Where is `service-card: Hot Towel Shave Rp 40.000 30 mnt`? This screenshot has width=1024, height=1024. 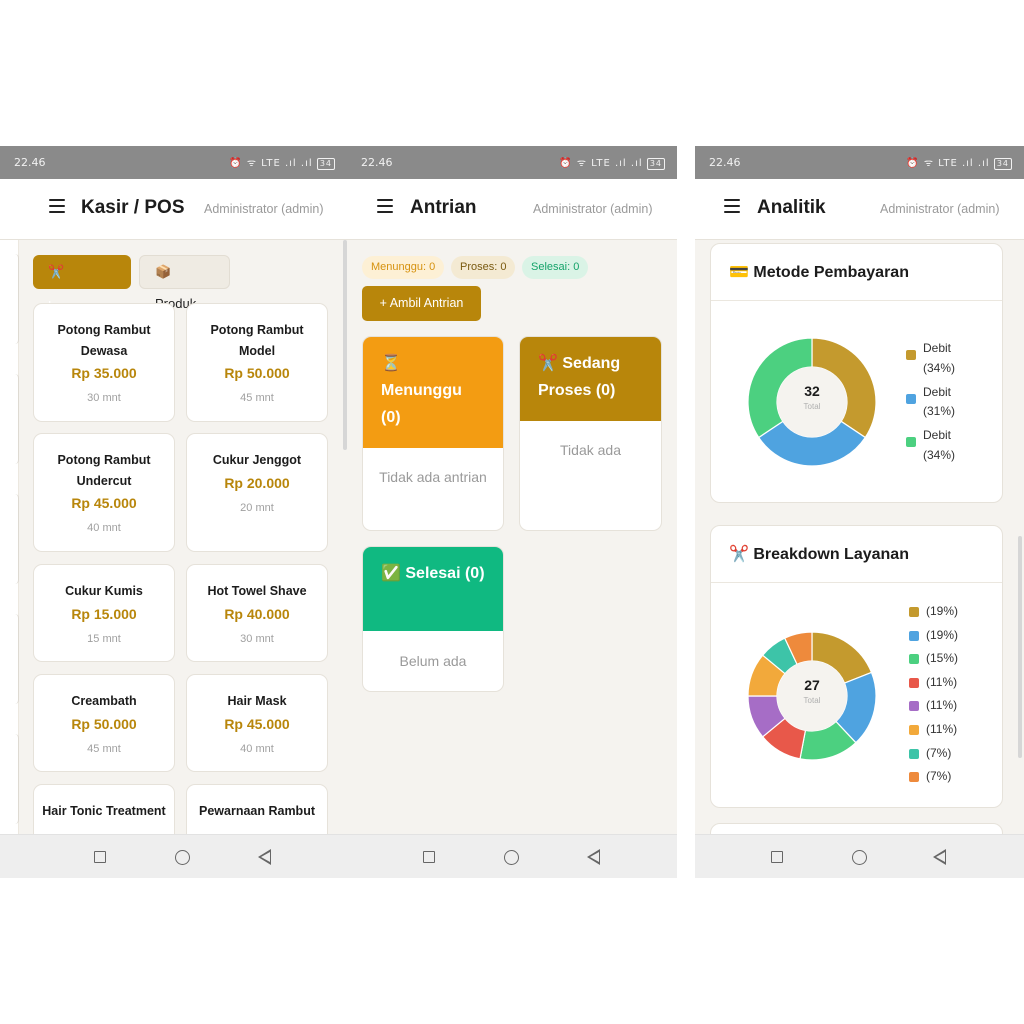 service-card: Hot Towel Shave Rp 40.000 30 mnt is located at coordinates (257, 613).